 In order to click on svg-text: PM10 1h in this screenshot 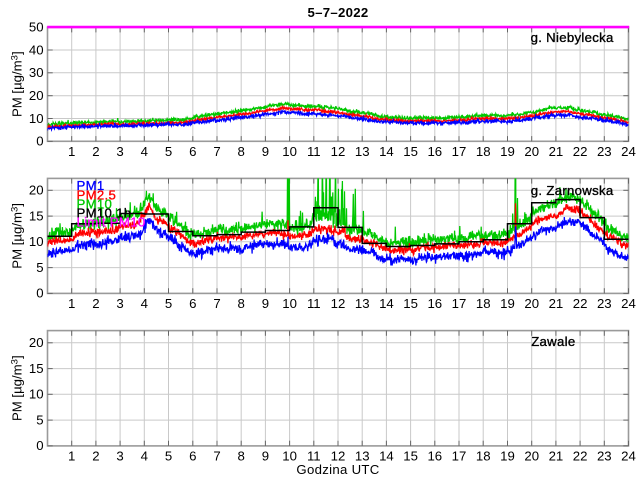, I will do `click(104, 213)`.